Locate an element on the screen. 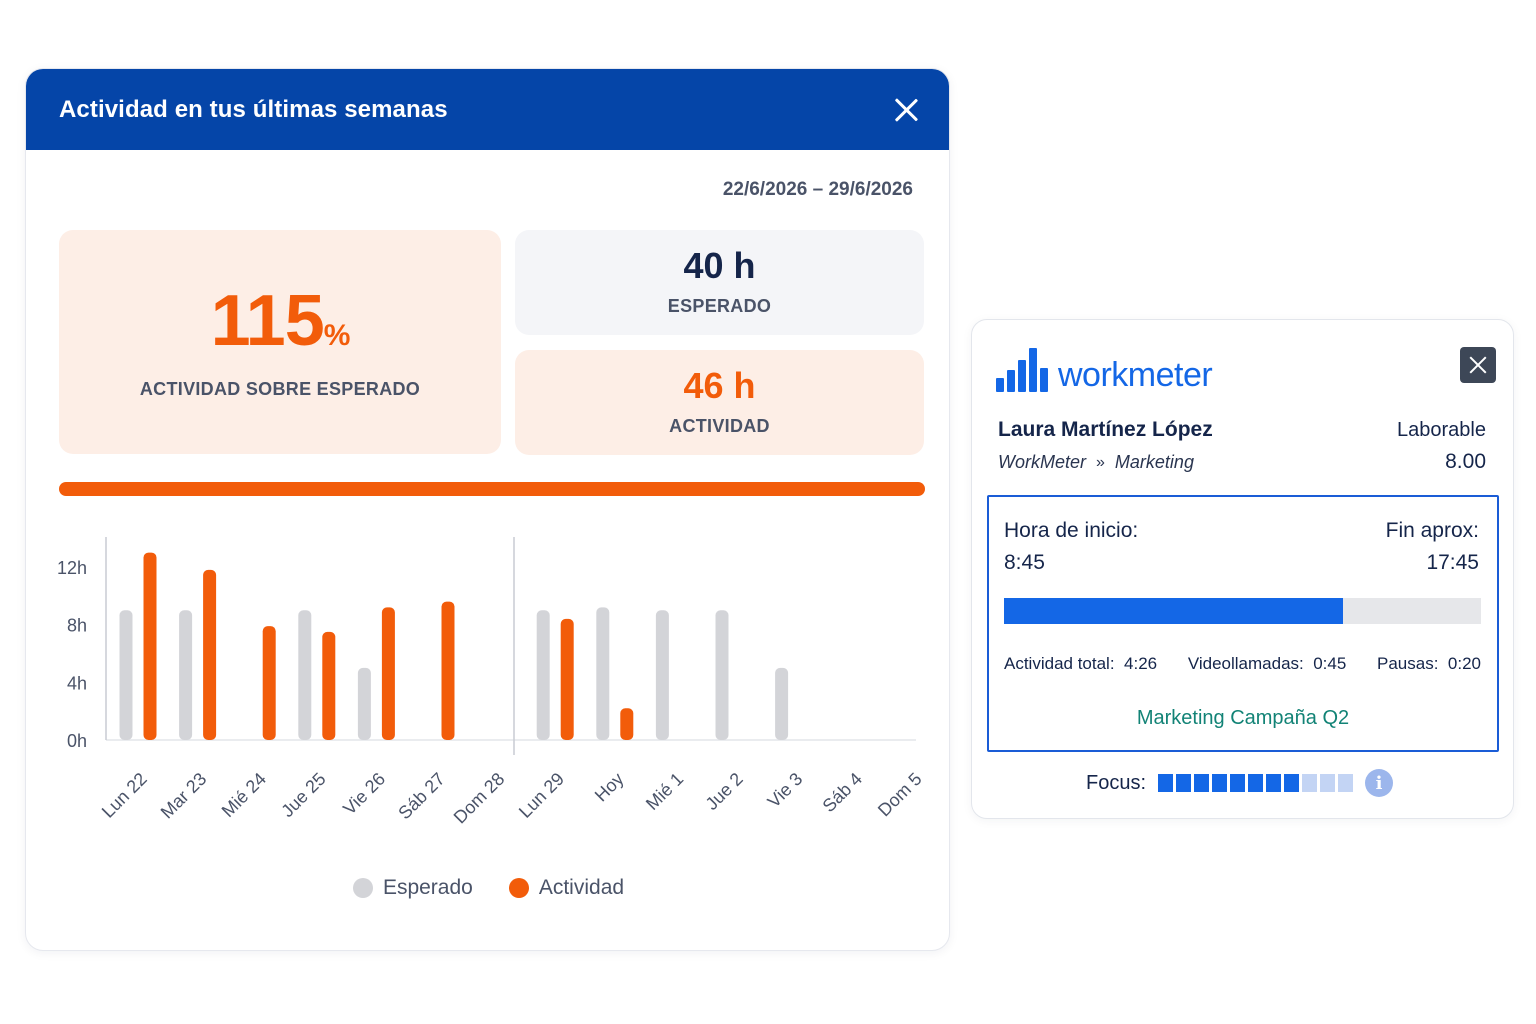 This screenshot has height=1024, width=1536. stat-calls: Videollamadas: 0:45 is located at coordinates (1267, 664).